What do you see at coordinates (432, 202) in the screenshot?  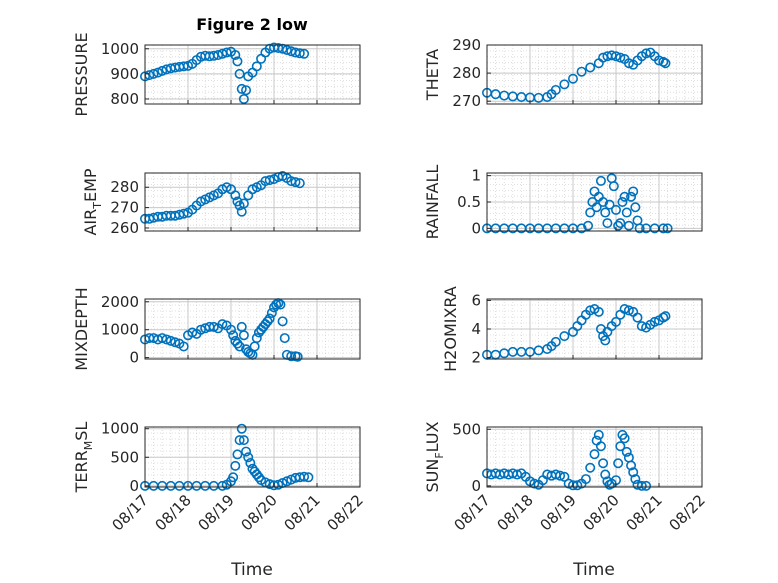 I see `y-axis-label: RAINFALL` at bounding box center [432, 202].